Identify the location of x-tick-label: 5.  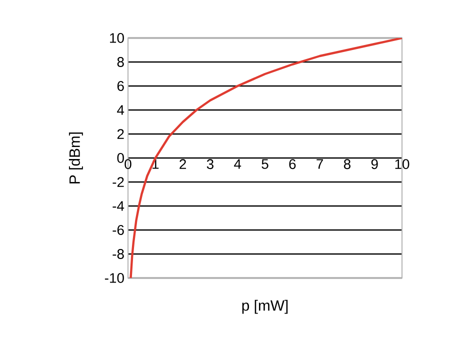
(265, 164).